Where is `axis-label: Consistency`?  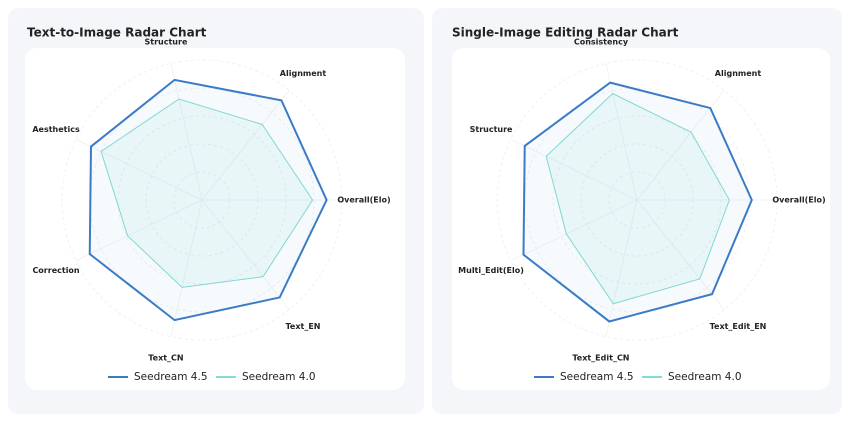 axis-label: Consistency is located at coordinates (601, 42).